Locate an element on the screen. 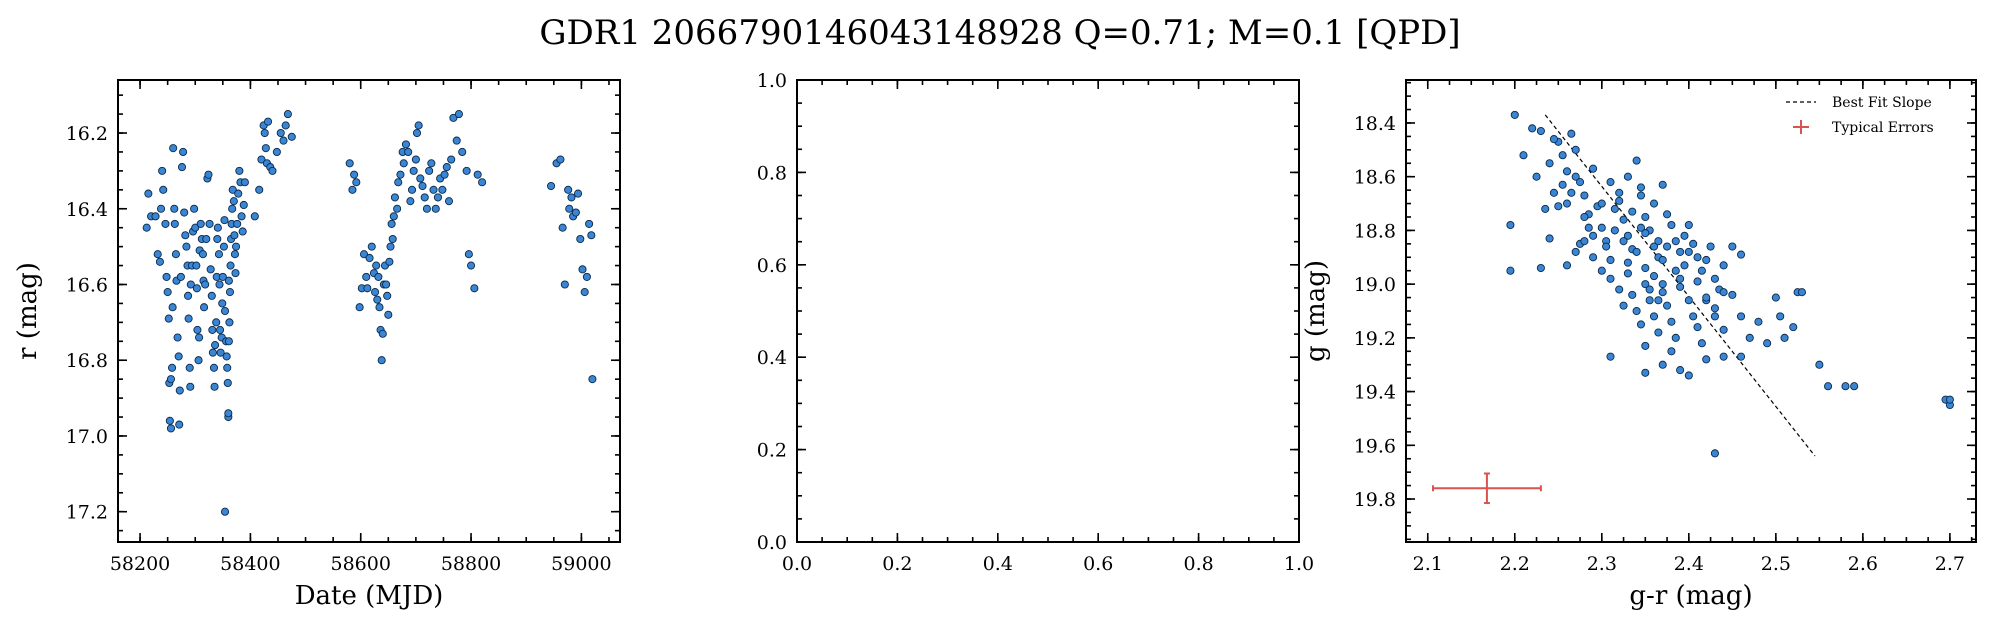  x-tick-label: 58600 is located at coordinates (360, 564).